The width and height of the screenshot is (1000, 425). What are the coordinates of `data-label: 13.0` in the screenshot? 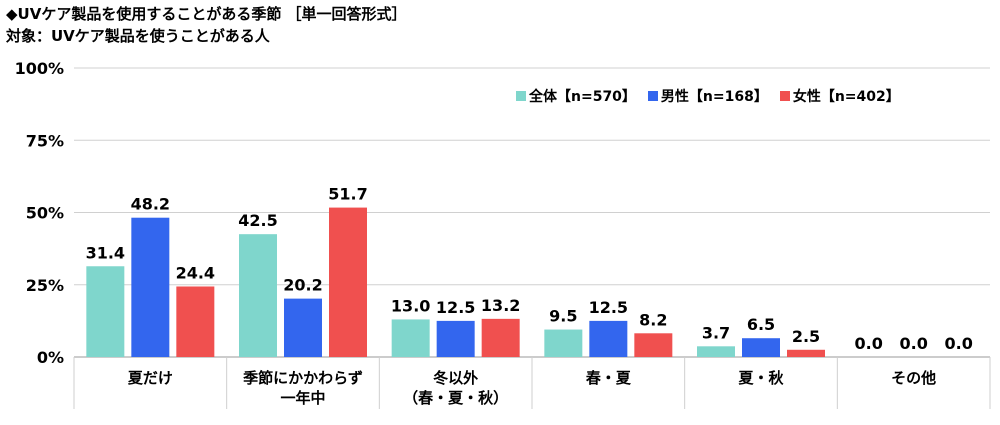 It's located at (410, 305).